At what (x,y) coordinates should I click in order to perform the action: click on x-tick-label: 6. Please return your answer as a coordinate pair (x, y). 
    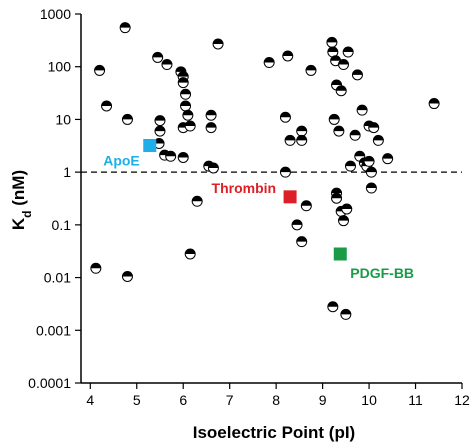
    Looking at the image, I should click on (183, 400).